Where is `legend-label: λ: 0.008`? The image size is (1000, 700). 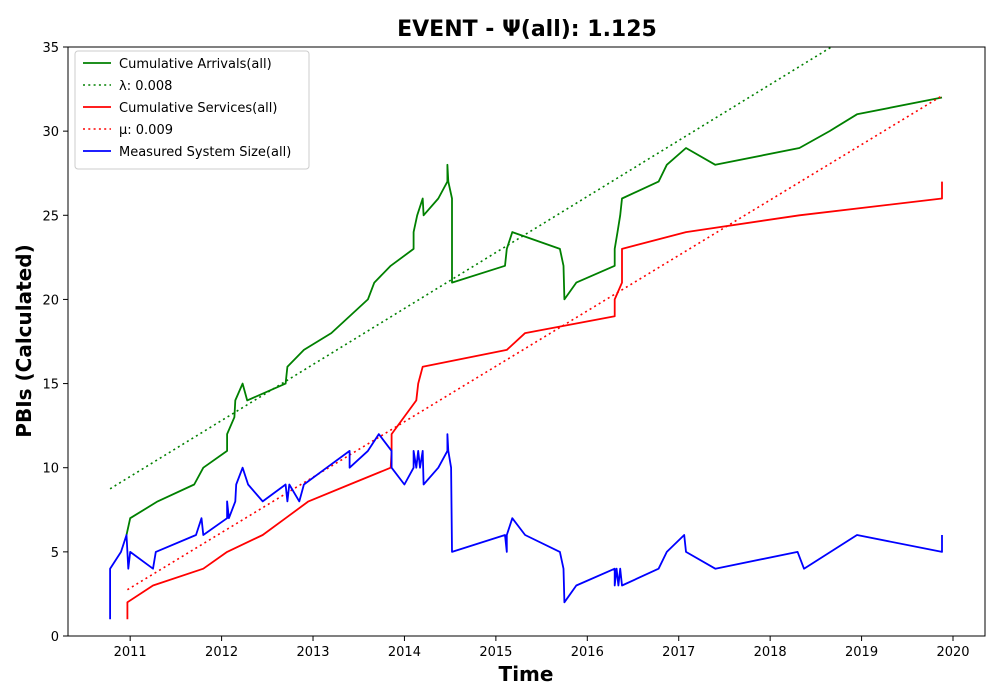
legend-label: λ: 0.008 is located at coordinates (145, 86).